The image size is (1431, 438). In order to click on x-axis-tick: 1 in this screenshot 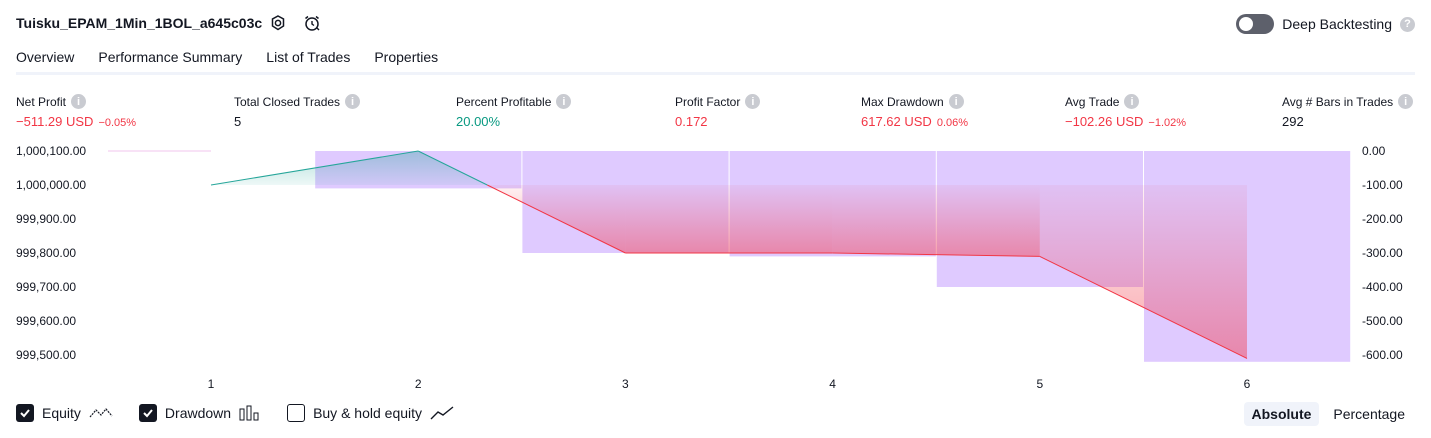, I will do `click(211, 384)`.